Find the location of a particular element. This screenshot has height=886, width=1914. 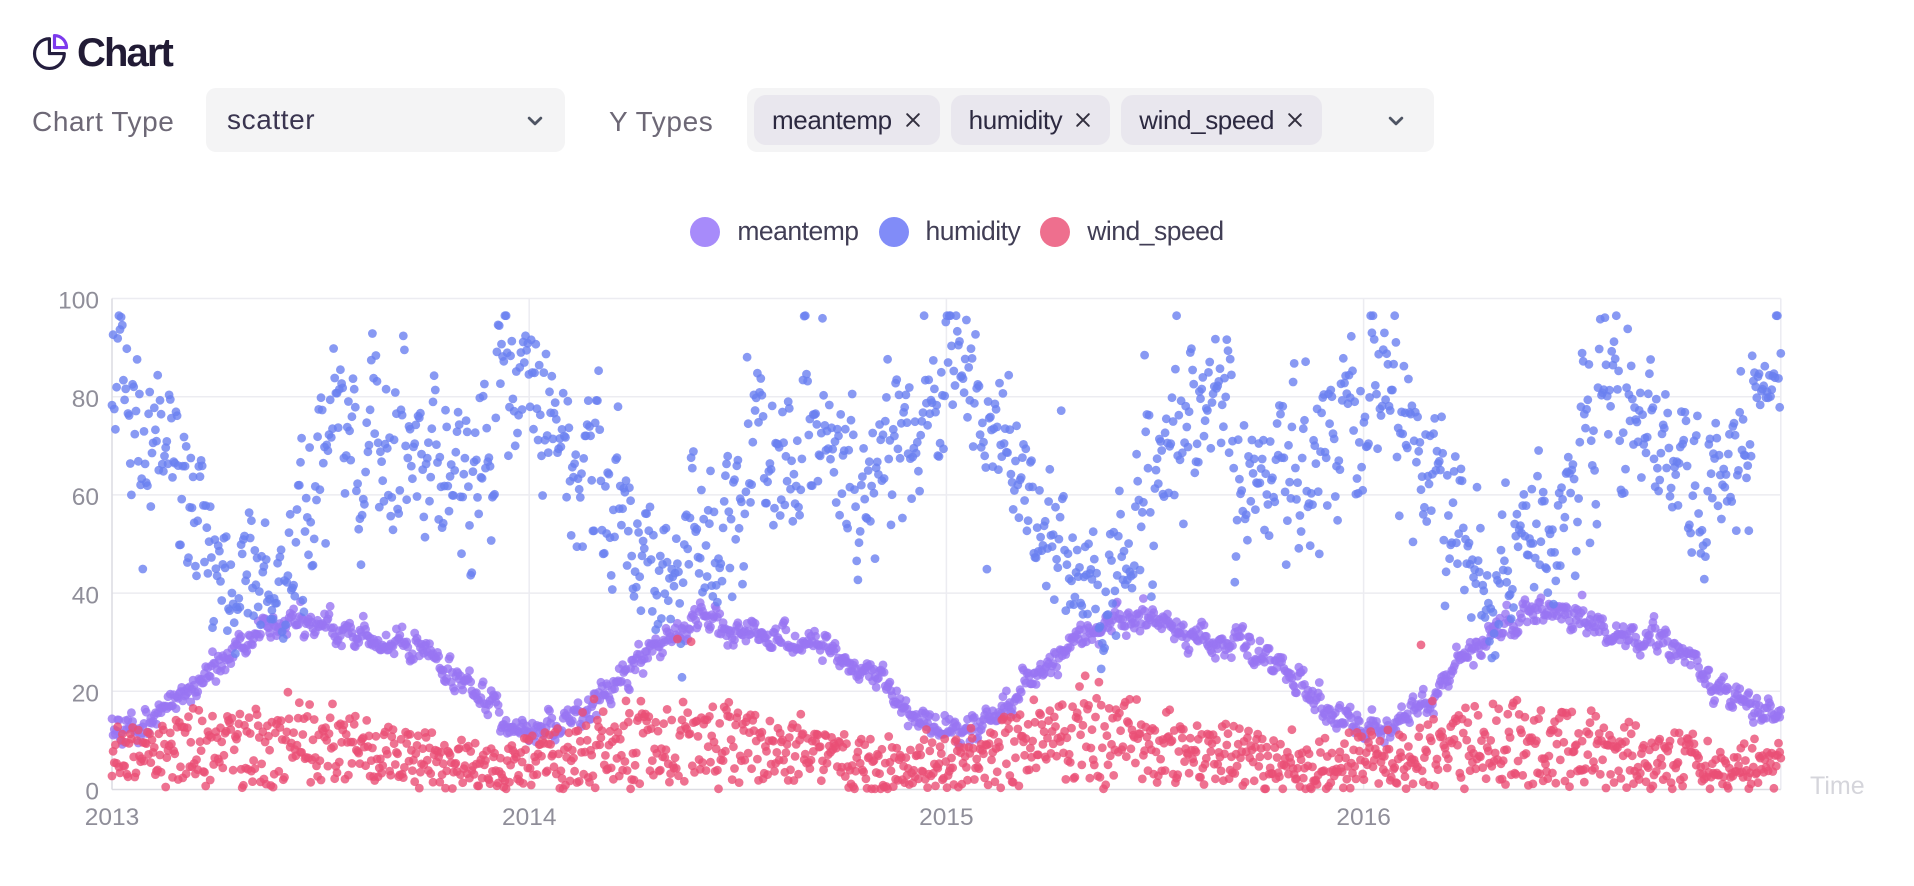

svg-text: 20 is located at coordinates (85, 694).